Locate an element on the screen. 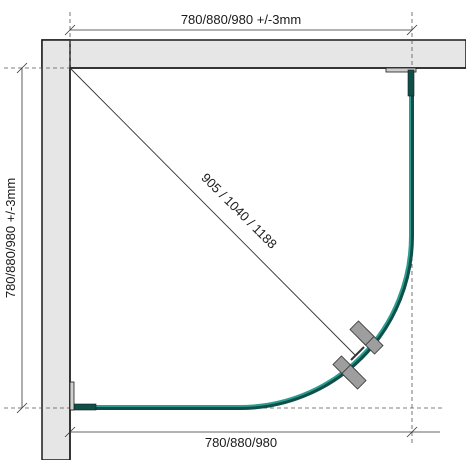  dimension-tick-left-top is located at coordinates (22, 68).